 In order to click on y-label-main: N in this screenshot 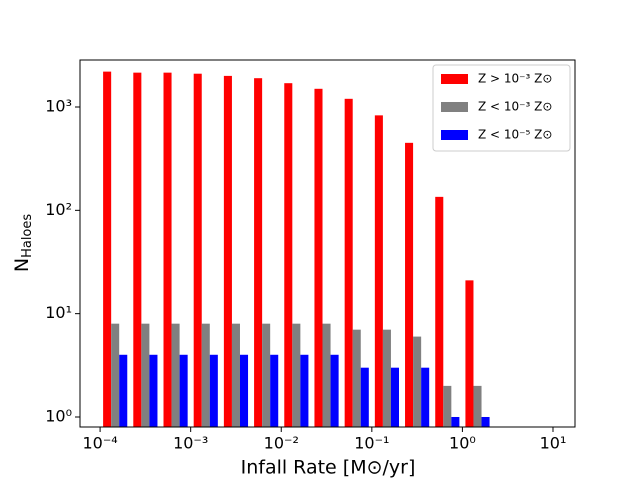, I will do `click(22, 265)`.